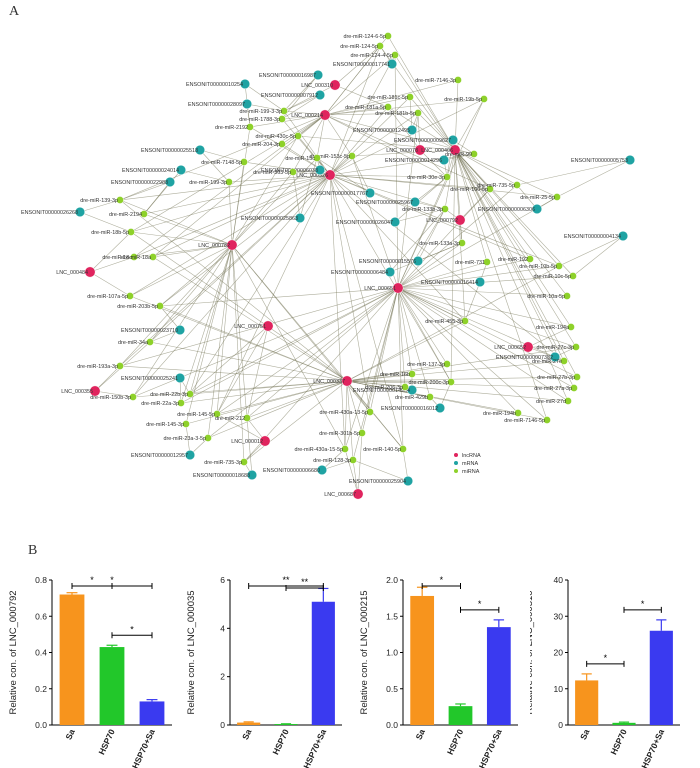  I want to click on y-tick-label: 10, so click(559, 689).